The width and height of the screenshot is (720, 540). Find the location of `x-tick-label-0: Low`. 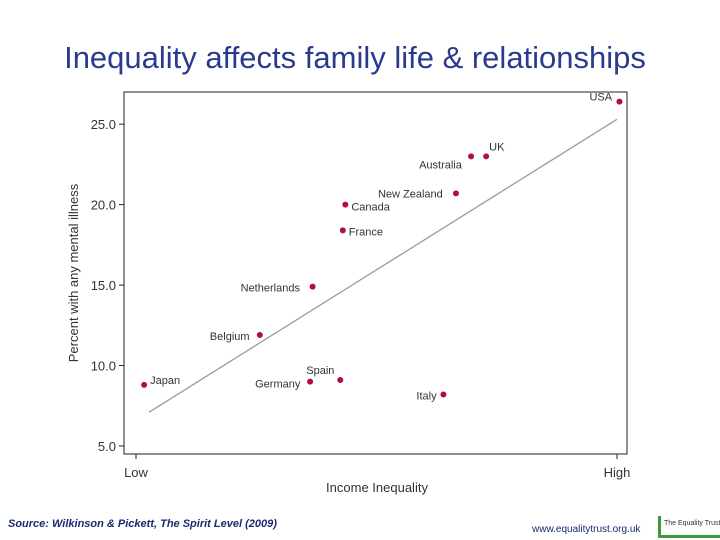

x-tick-label-0: Low is located at coordinates (136, 472).